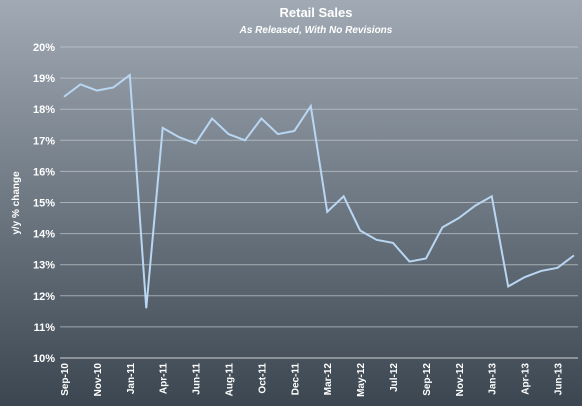 The image size is (582, 406). I want to click on y-tick-label: 10%, so click(44, 359).